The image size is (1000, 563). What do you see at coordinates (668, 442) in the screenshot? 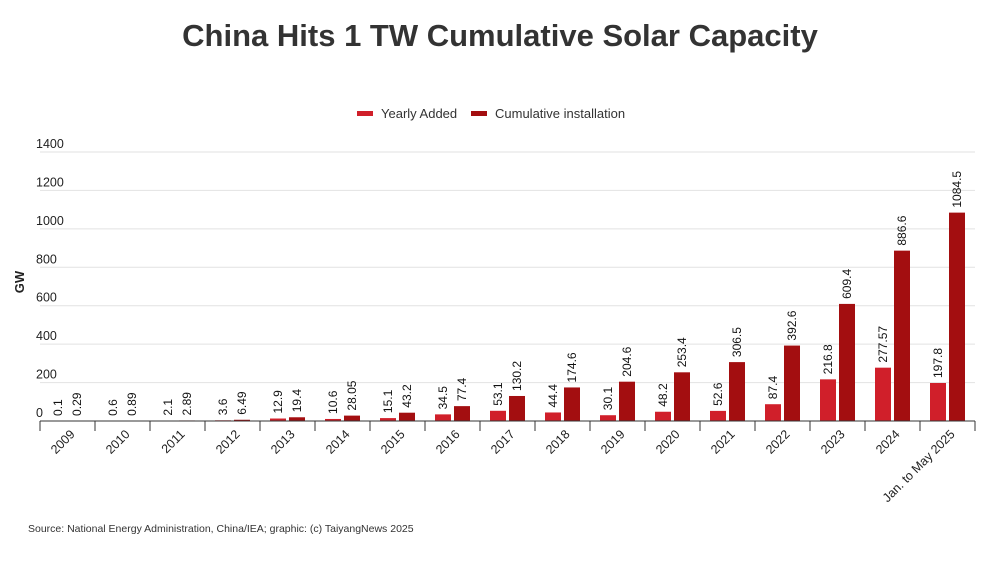
I see `x-tick-label: 2020` at bounding box center [668, 442].